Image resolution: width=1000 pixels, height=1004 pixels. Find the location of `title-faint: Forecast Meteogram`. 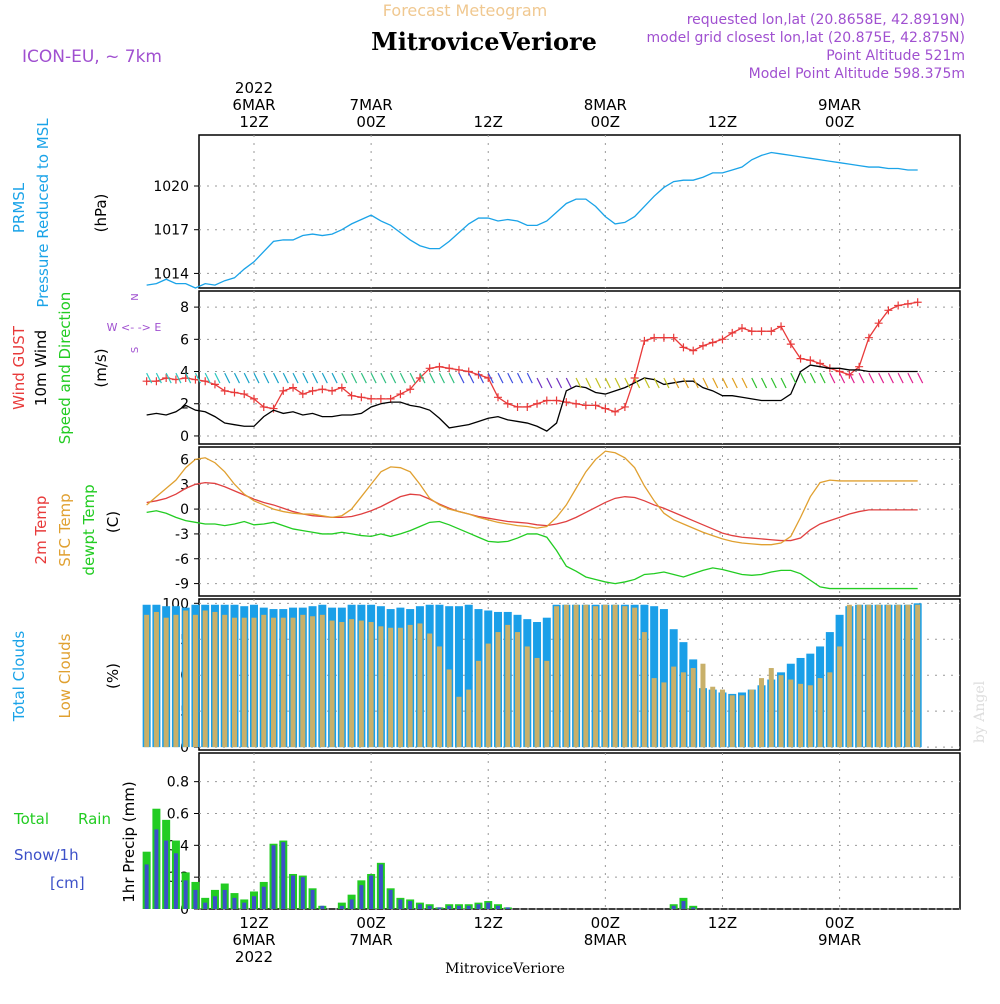

title-faint: Forecast Meteogram is located at coordinates (465, 10).